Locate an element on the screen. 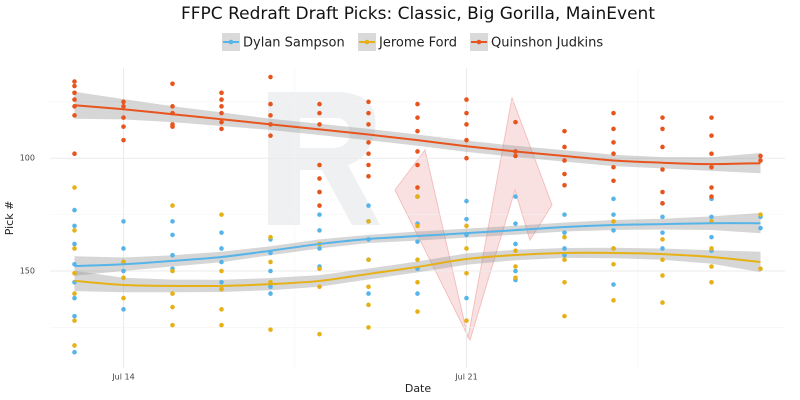  y-tick-label: 100 is located at coordinates (27, 158).